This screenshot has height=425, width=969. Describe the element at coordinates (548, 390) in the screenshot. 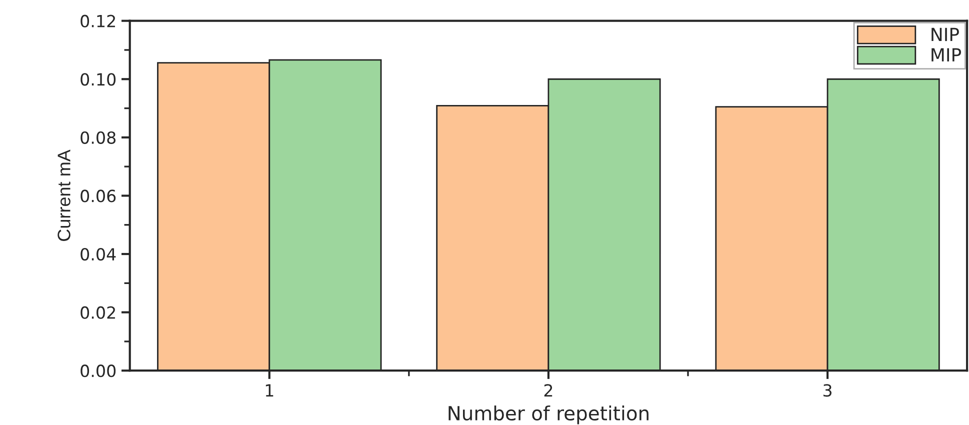

I see `x-tick-label: 2` at that location.